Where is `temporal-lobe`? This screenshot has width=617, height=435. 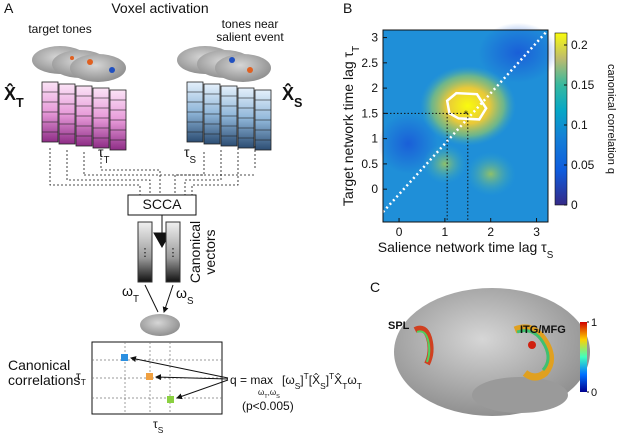
temporal-lobe is located at coordinates (520, 395).